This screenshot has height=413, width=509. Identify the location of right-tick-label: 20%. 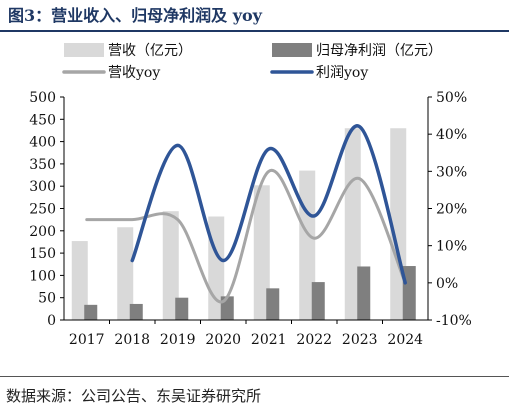
(451, 210).